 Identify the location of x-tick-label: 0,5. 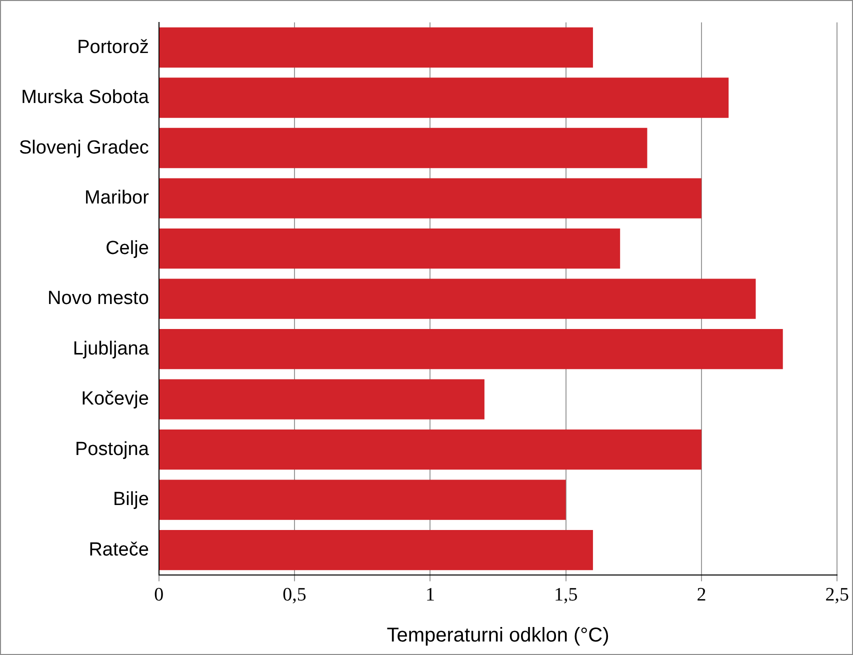
(294, 595).